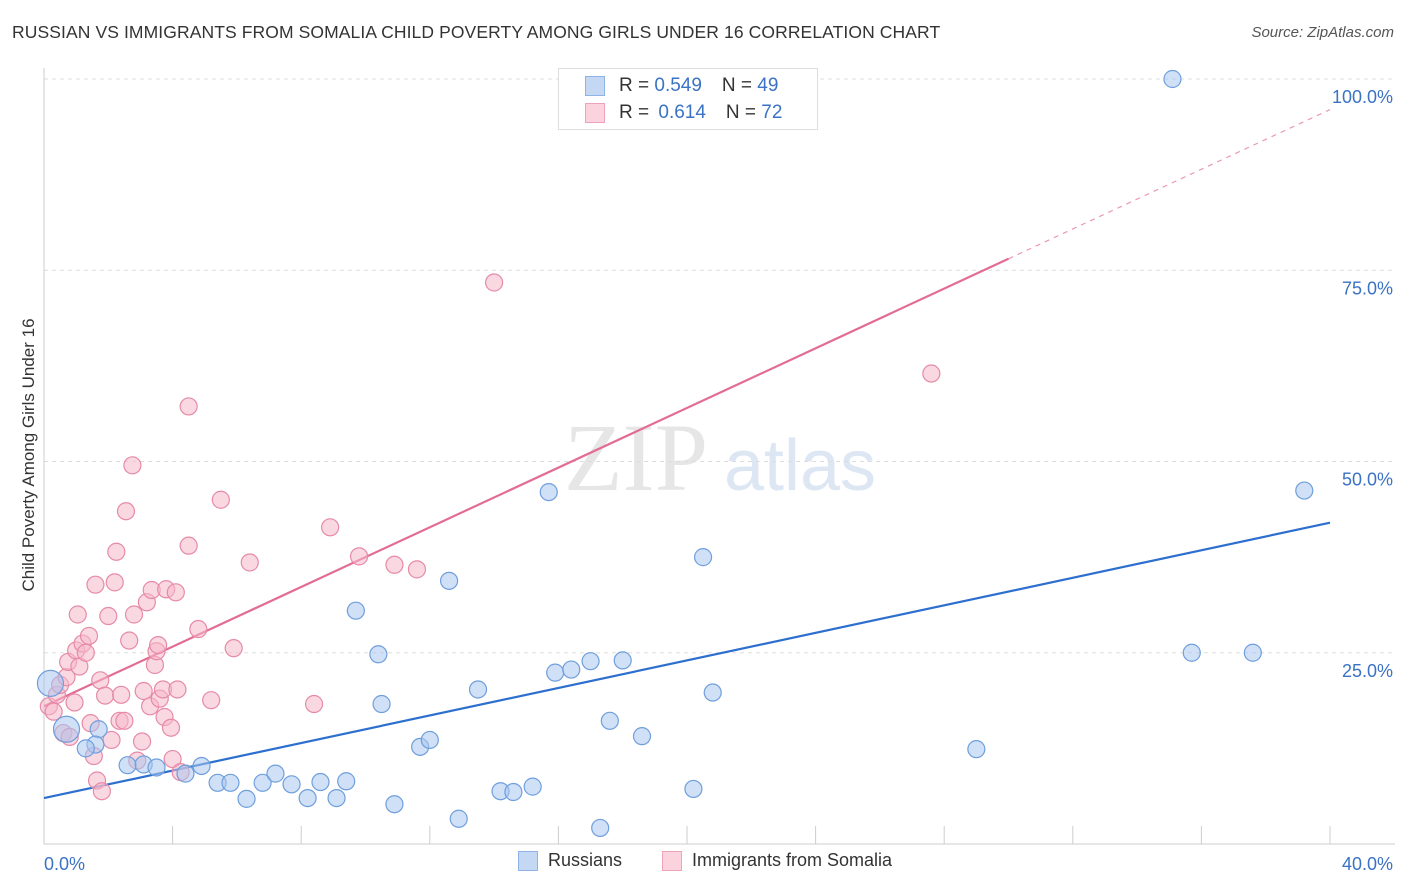 This screenshot has width=1406, height=892. Describe the element at coordinates (1169, 184) in the screenshot. I see `trend-line-somalia-extension` at that location.